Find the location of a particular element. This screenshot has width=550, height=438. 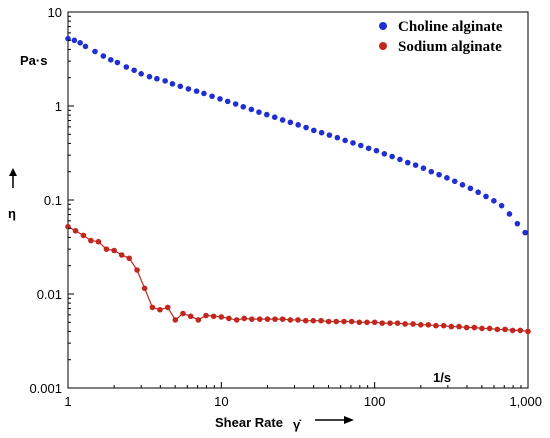

legend: Choline alginate Sodium alginate is located at coordinates (441, 37).